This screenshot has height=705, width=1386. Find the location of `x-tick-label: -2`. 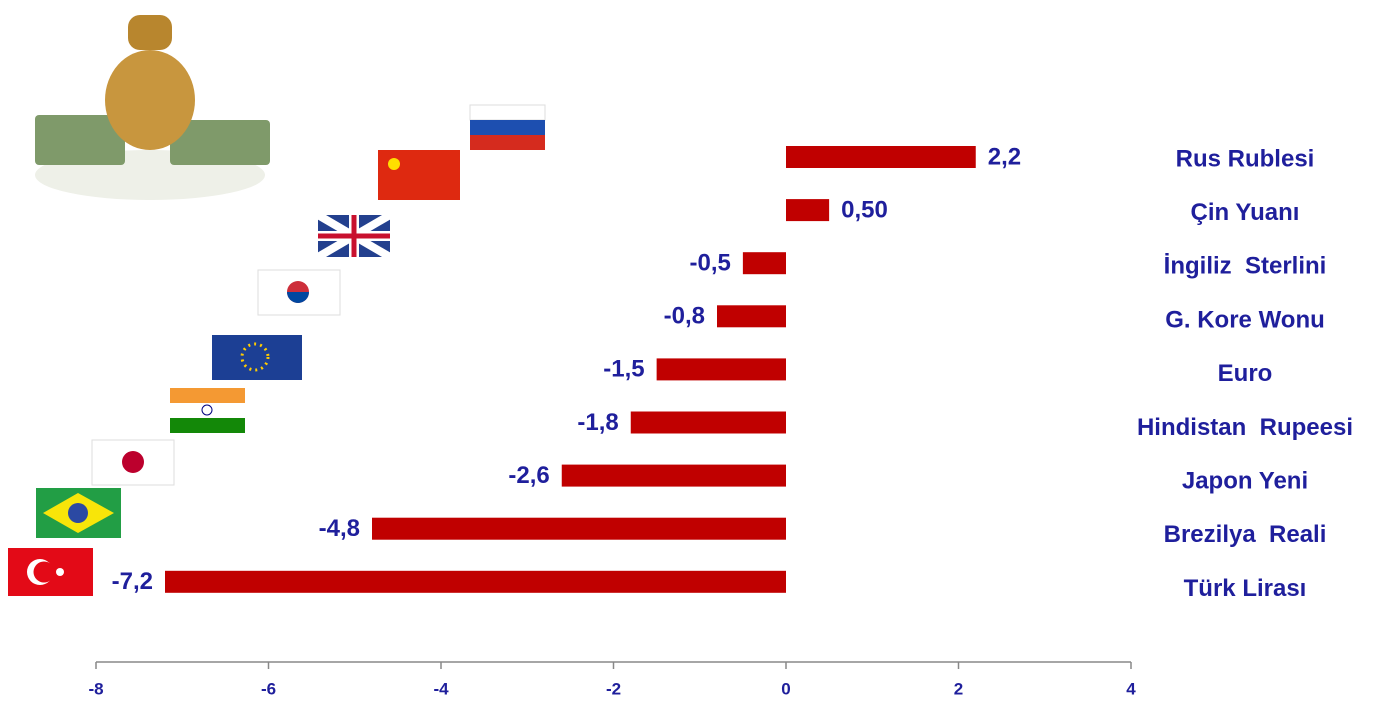

x-tick-label: -2 is located at coordinates (613, 688).